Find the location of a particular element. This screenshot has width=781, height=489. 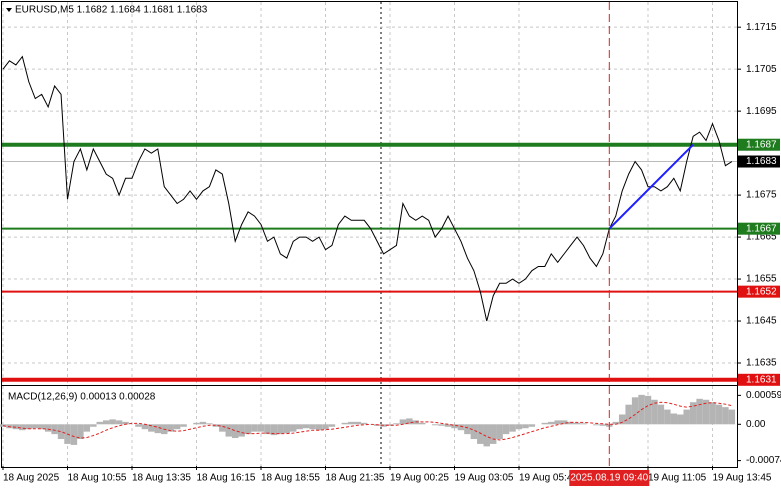

x-tick-label: 19 Aug 05:45 is located at coordinates (548, 478).